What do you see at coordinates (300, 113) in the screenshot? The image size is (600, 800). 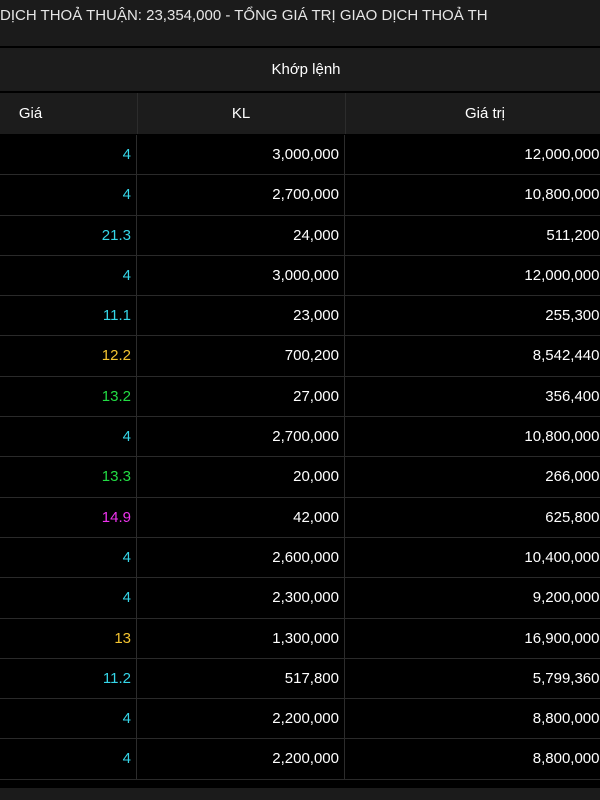 I see `column-header-row: Giá KL Giá trị` at bounding box center [300, 113].